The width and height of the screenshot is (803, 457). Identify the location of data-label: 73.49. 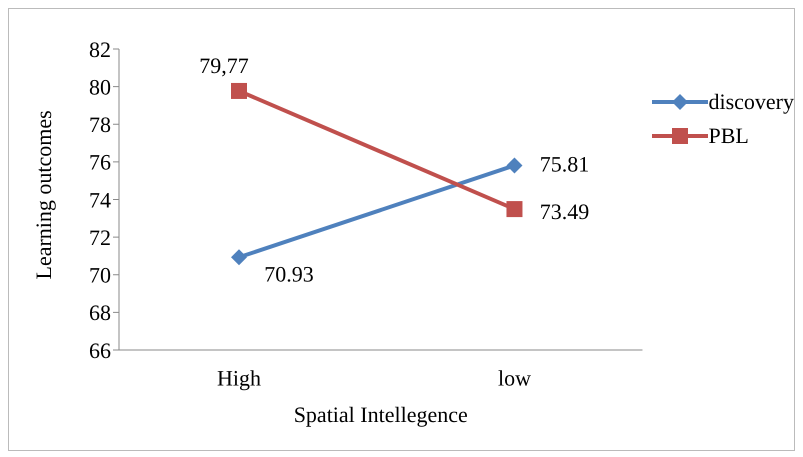
(565, 211).